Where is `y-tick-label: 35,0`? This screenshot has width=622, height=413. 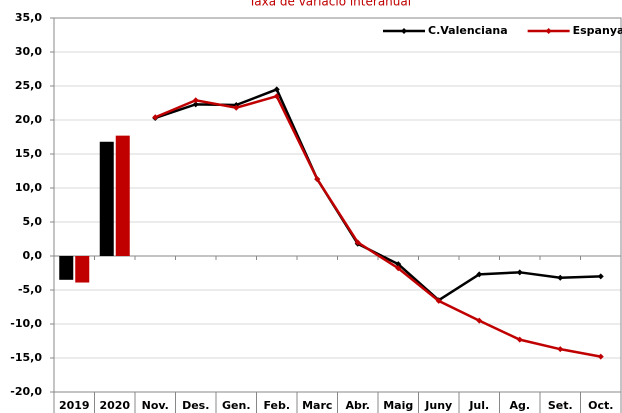 y-tick-label: 35,0 is located at coordinates (28, 17).